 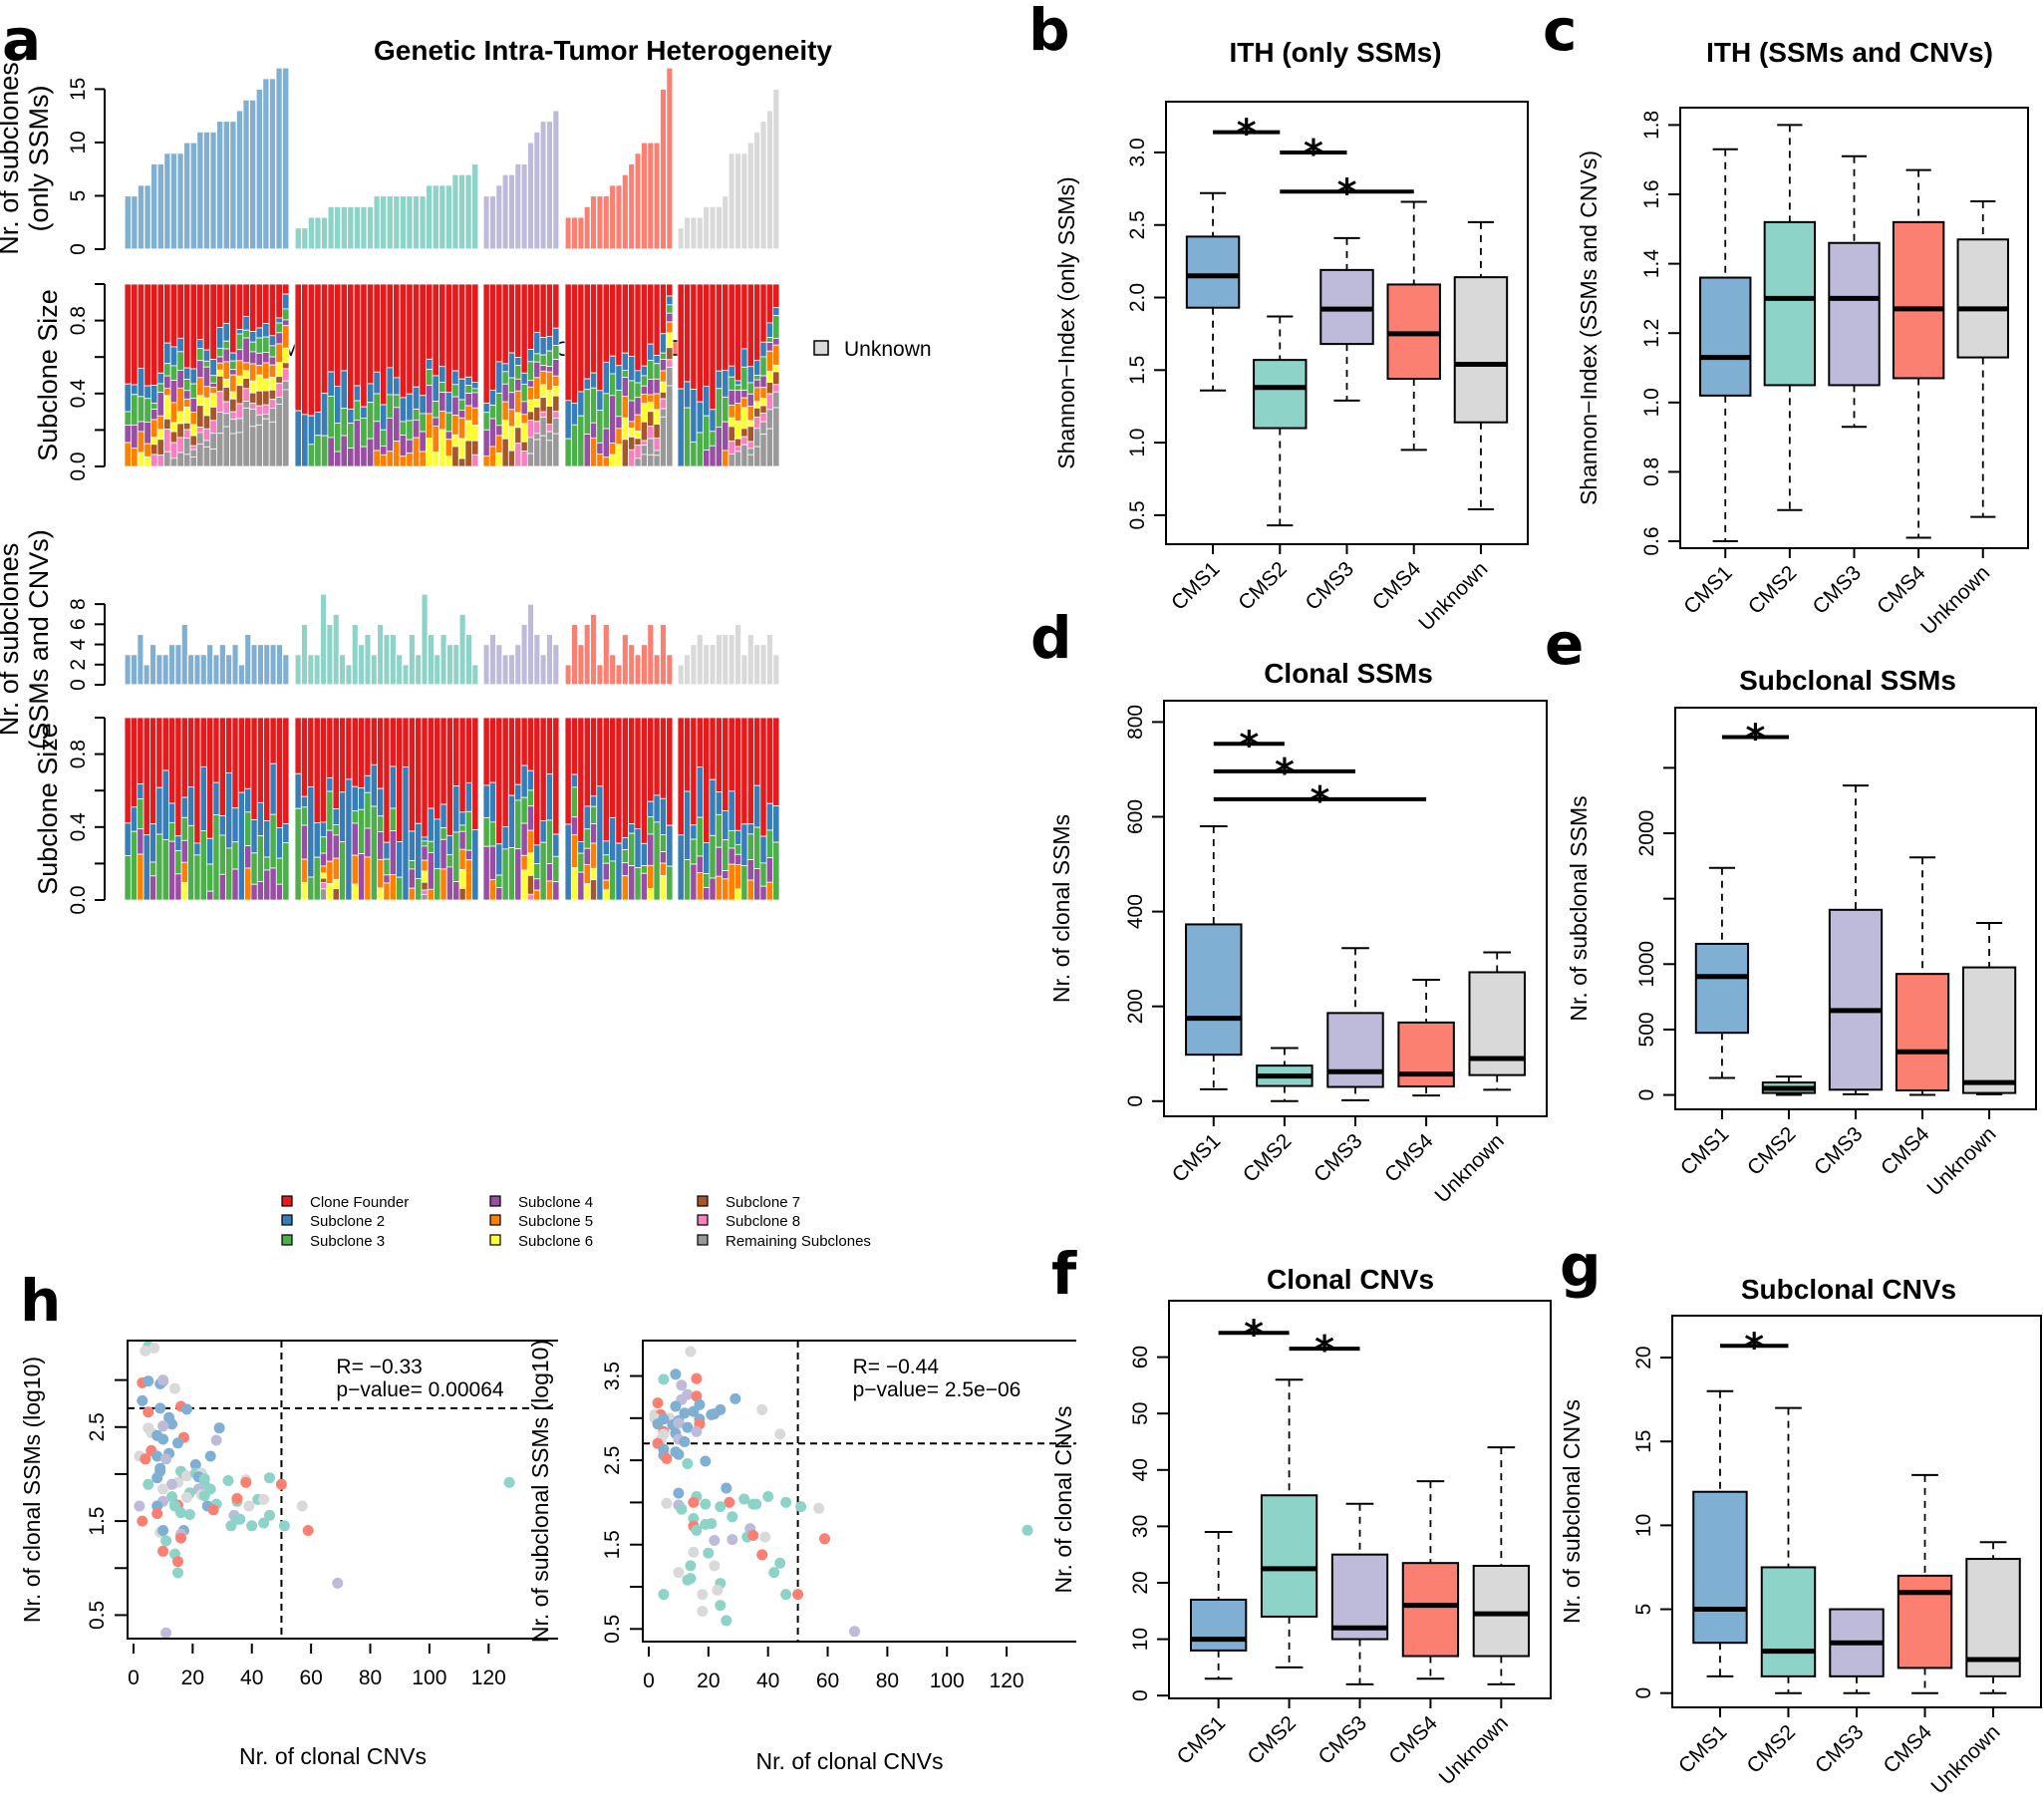 I want to click on y-axis-label: Nr. of subclones, so click(x=12, y=640).